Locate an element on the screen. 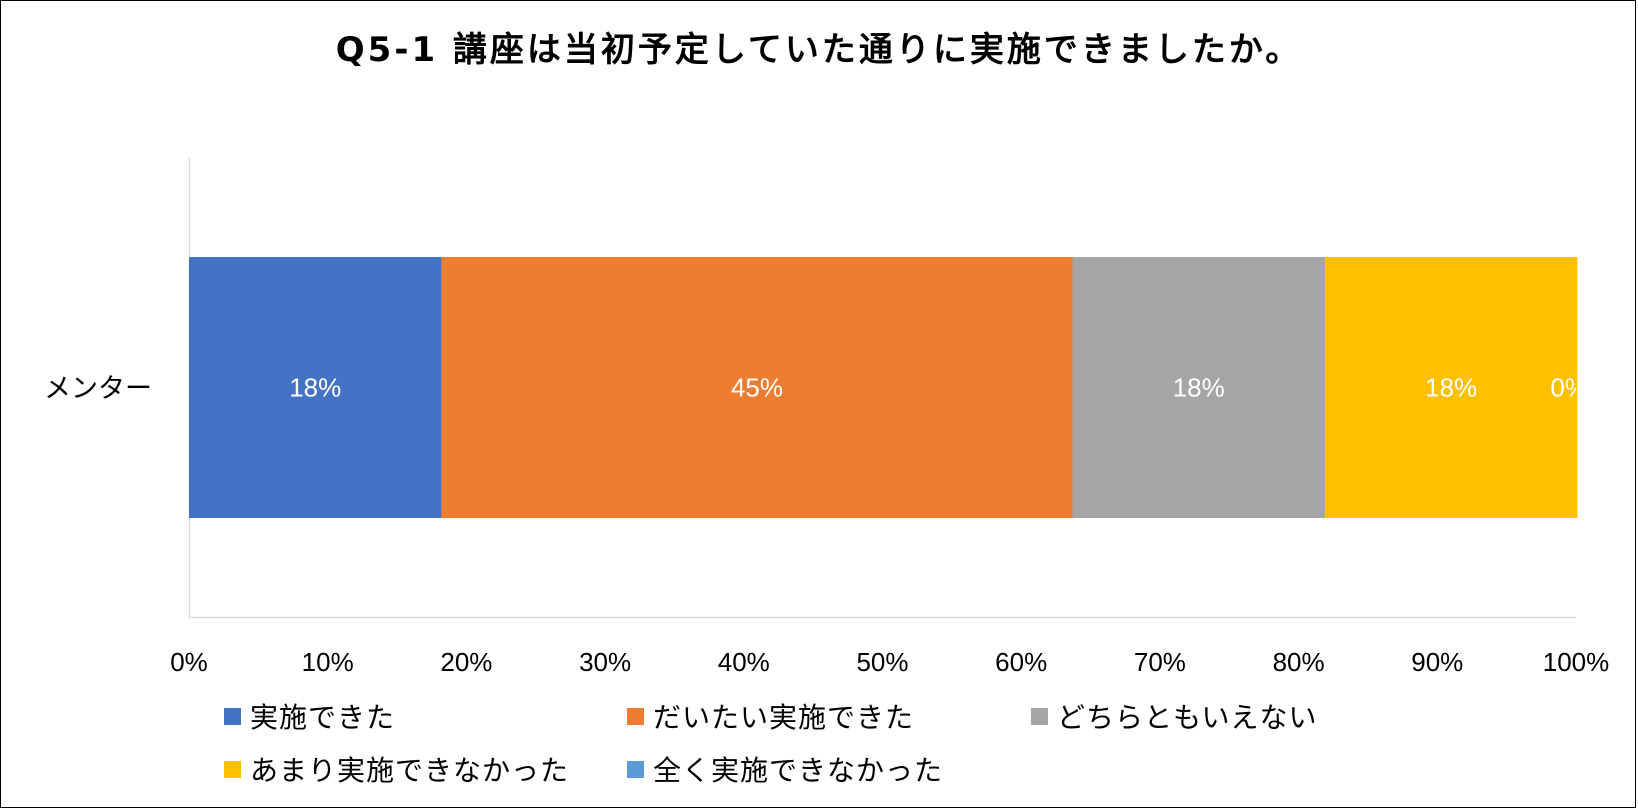 The height and width of the screenshot is (810, 1638). data-label-3: 18% is located at coordinates (1199, 388).